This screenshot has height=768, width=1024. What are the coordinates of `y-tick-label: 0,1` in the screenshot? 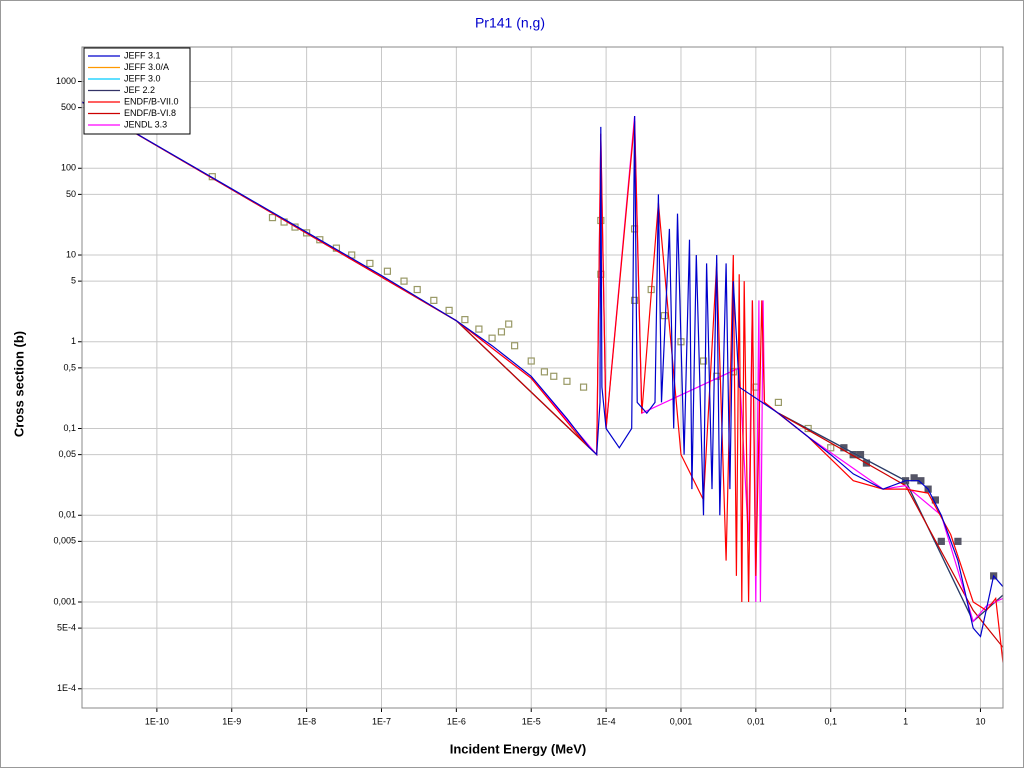 It's located at (69, 428).